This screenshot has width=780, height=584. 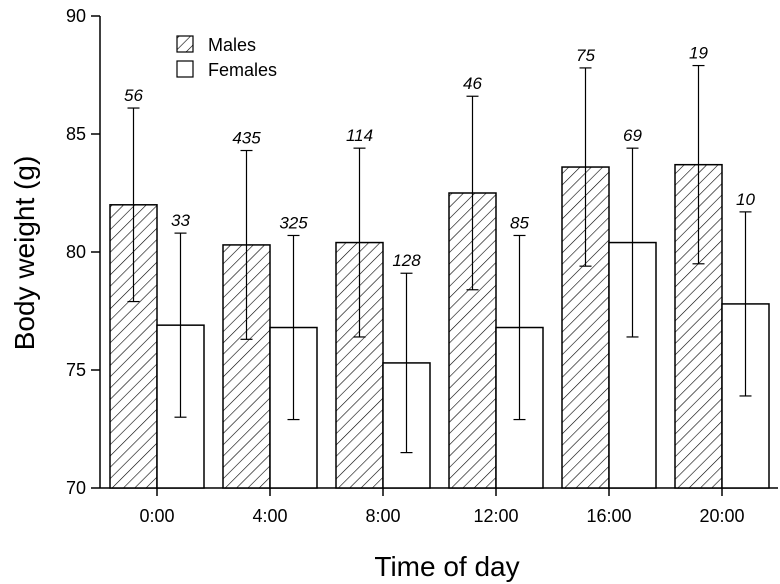 I want to click on legend-swatch-males, so click(x=185, y=44).